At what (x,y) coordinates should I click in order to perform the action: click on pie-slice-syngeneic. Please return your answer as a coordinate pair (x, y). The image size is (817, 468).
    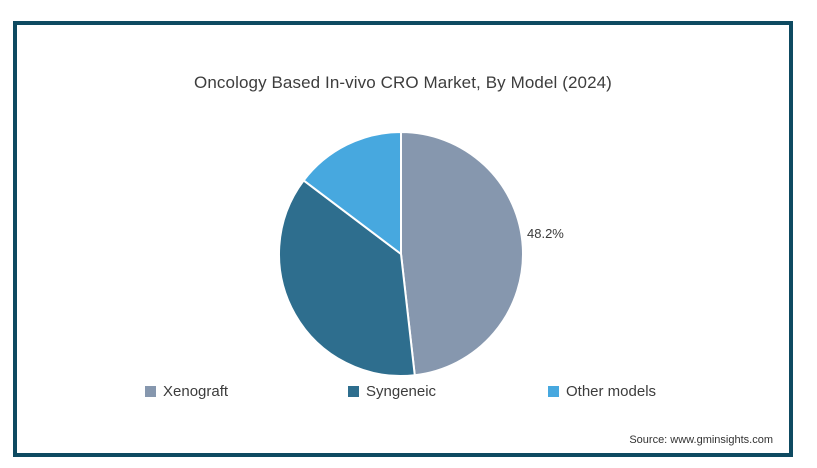
    Looking at the image, I should click on (347, 278).